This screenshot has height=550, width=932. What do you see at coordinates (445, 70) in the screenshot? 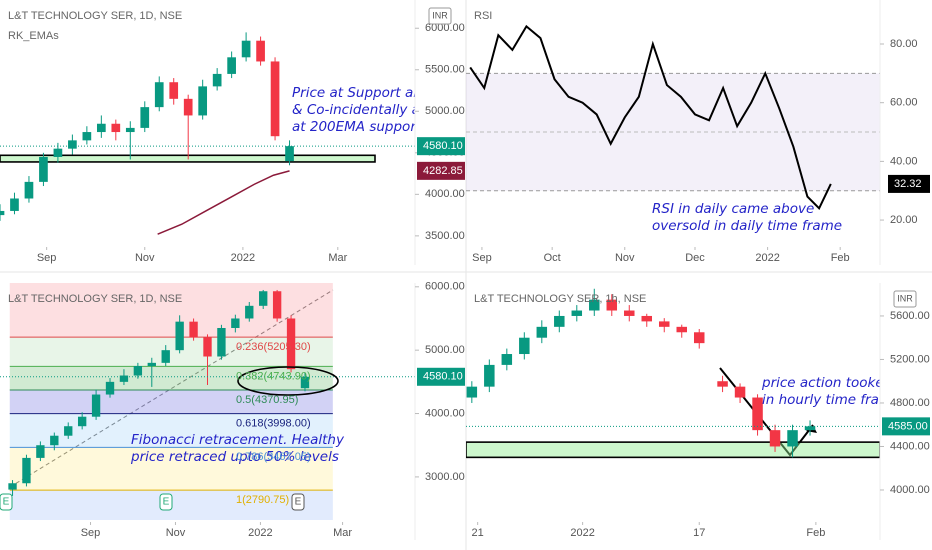
I see `y-tick-label: 5500.00` at bounding box center [445, 70].